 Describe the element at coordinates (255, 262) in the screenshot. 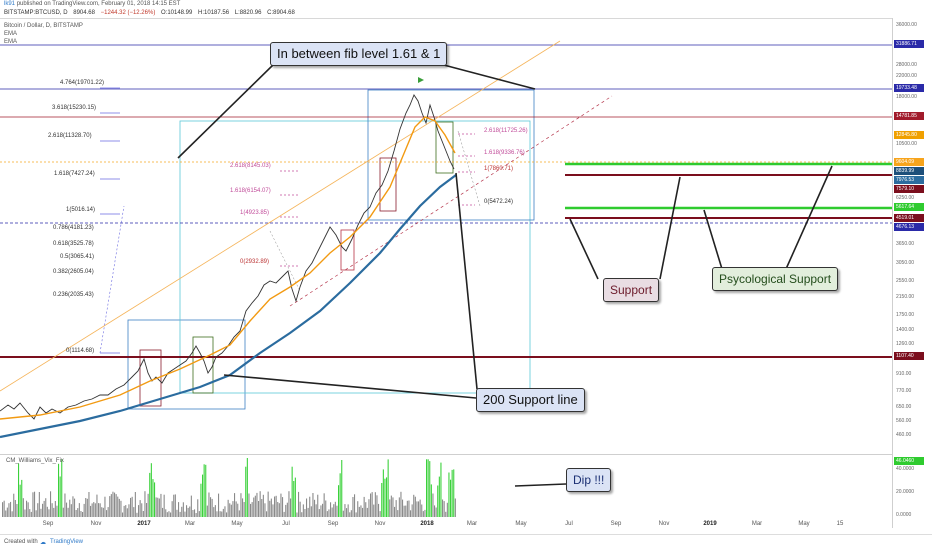

I see `fib-mid-label: 0(2932.89)` at that location.